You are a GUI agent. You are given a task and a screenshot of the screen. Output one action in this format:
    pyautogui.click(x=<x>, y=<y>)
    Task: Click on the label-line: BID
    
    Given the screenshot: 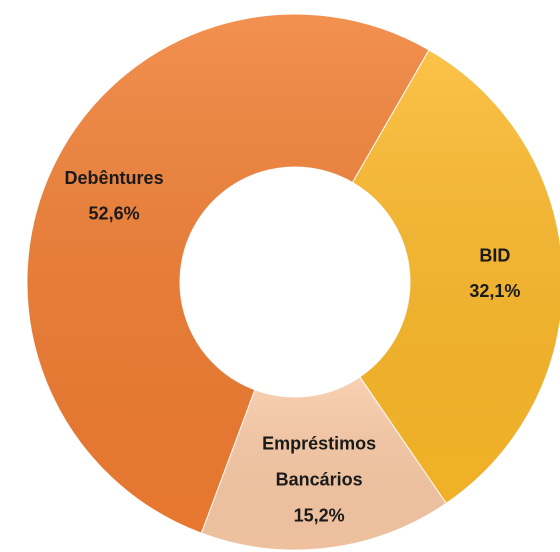 What is the action you would take?
    pyautogui.click(x=494, y=255)
    